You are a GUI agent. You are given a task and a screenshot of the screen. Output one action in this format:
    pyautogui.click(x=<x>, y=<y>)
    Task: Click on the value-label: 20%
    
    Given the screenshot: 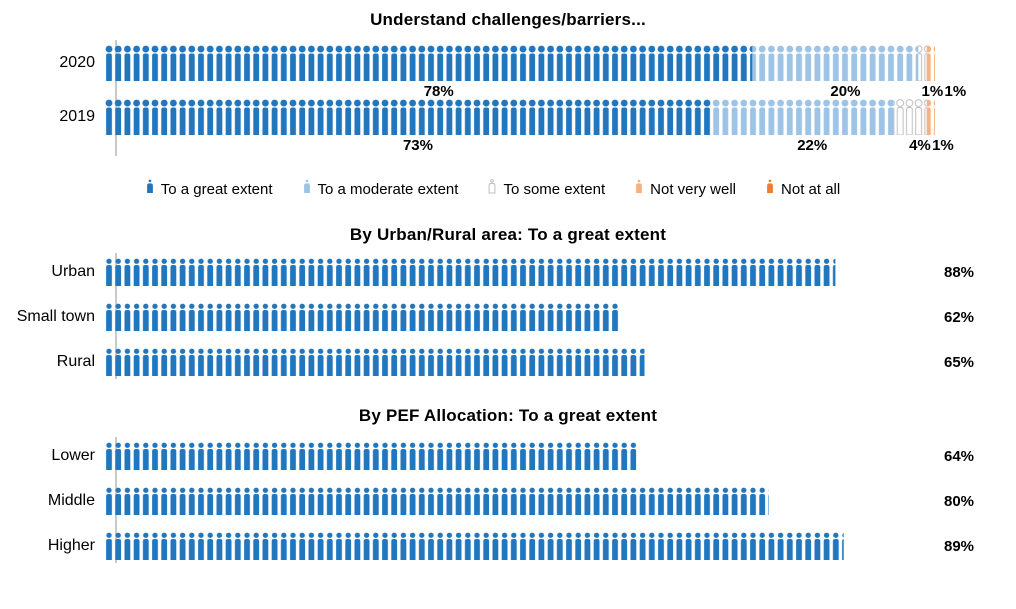 What is the action you would take?
    pyautogui.click(x=845, y=91)
    